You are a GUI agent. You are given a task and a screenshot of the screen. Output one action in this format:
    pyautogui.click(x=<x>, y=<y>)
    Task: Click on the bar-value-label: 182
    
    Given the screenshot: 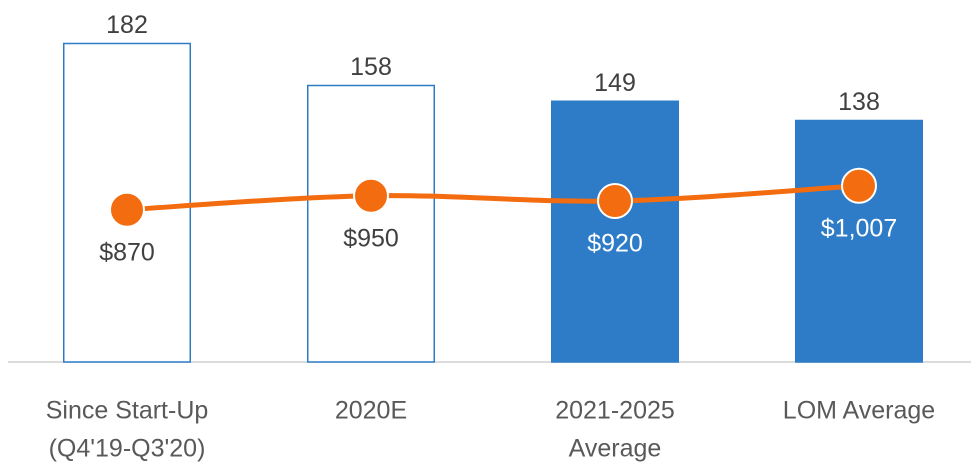 What is the action you would take?
    pyautogui.click(x=127, y=25)
    